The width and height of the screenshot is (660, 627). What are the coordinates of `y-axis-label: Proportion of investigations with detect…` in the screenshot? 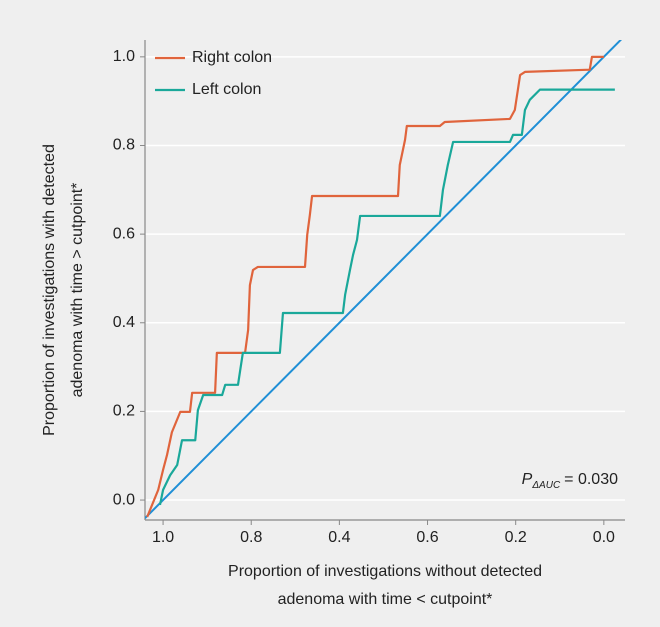 It's located at (49, 290).